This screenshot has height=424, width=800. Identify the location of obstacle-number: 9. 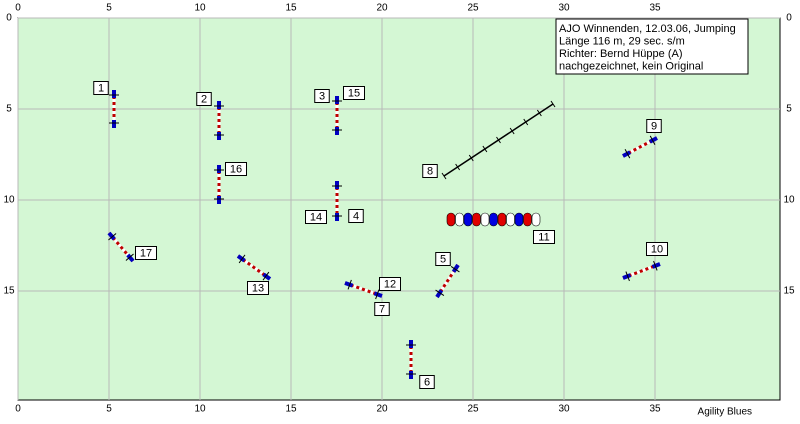
(654, 126).